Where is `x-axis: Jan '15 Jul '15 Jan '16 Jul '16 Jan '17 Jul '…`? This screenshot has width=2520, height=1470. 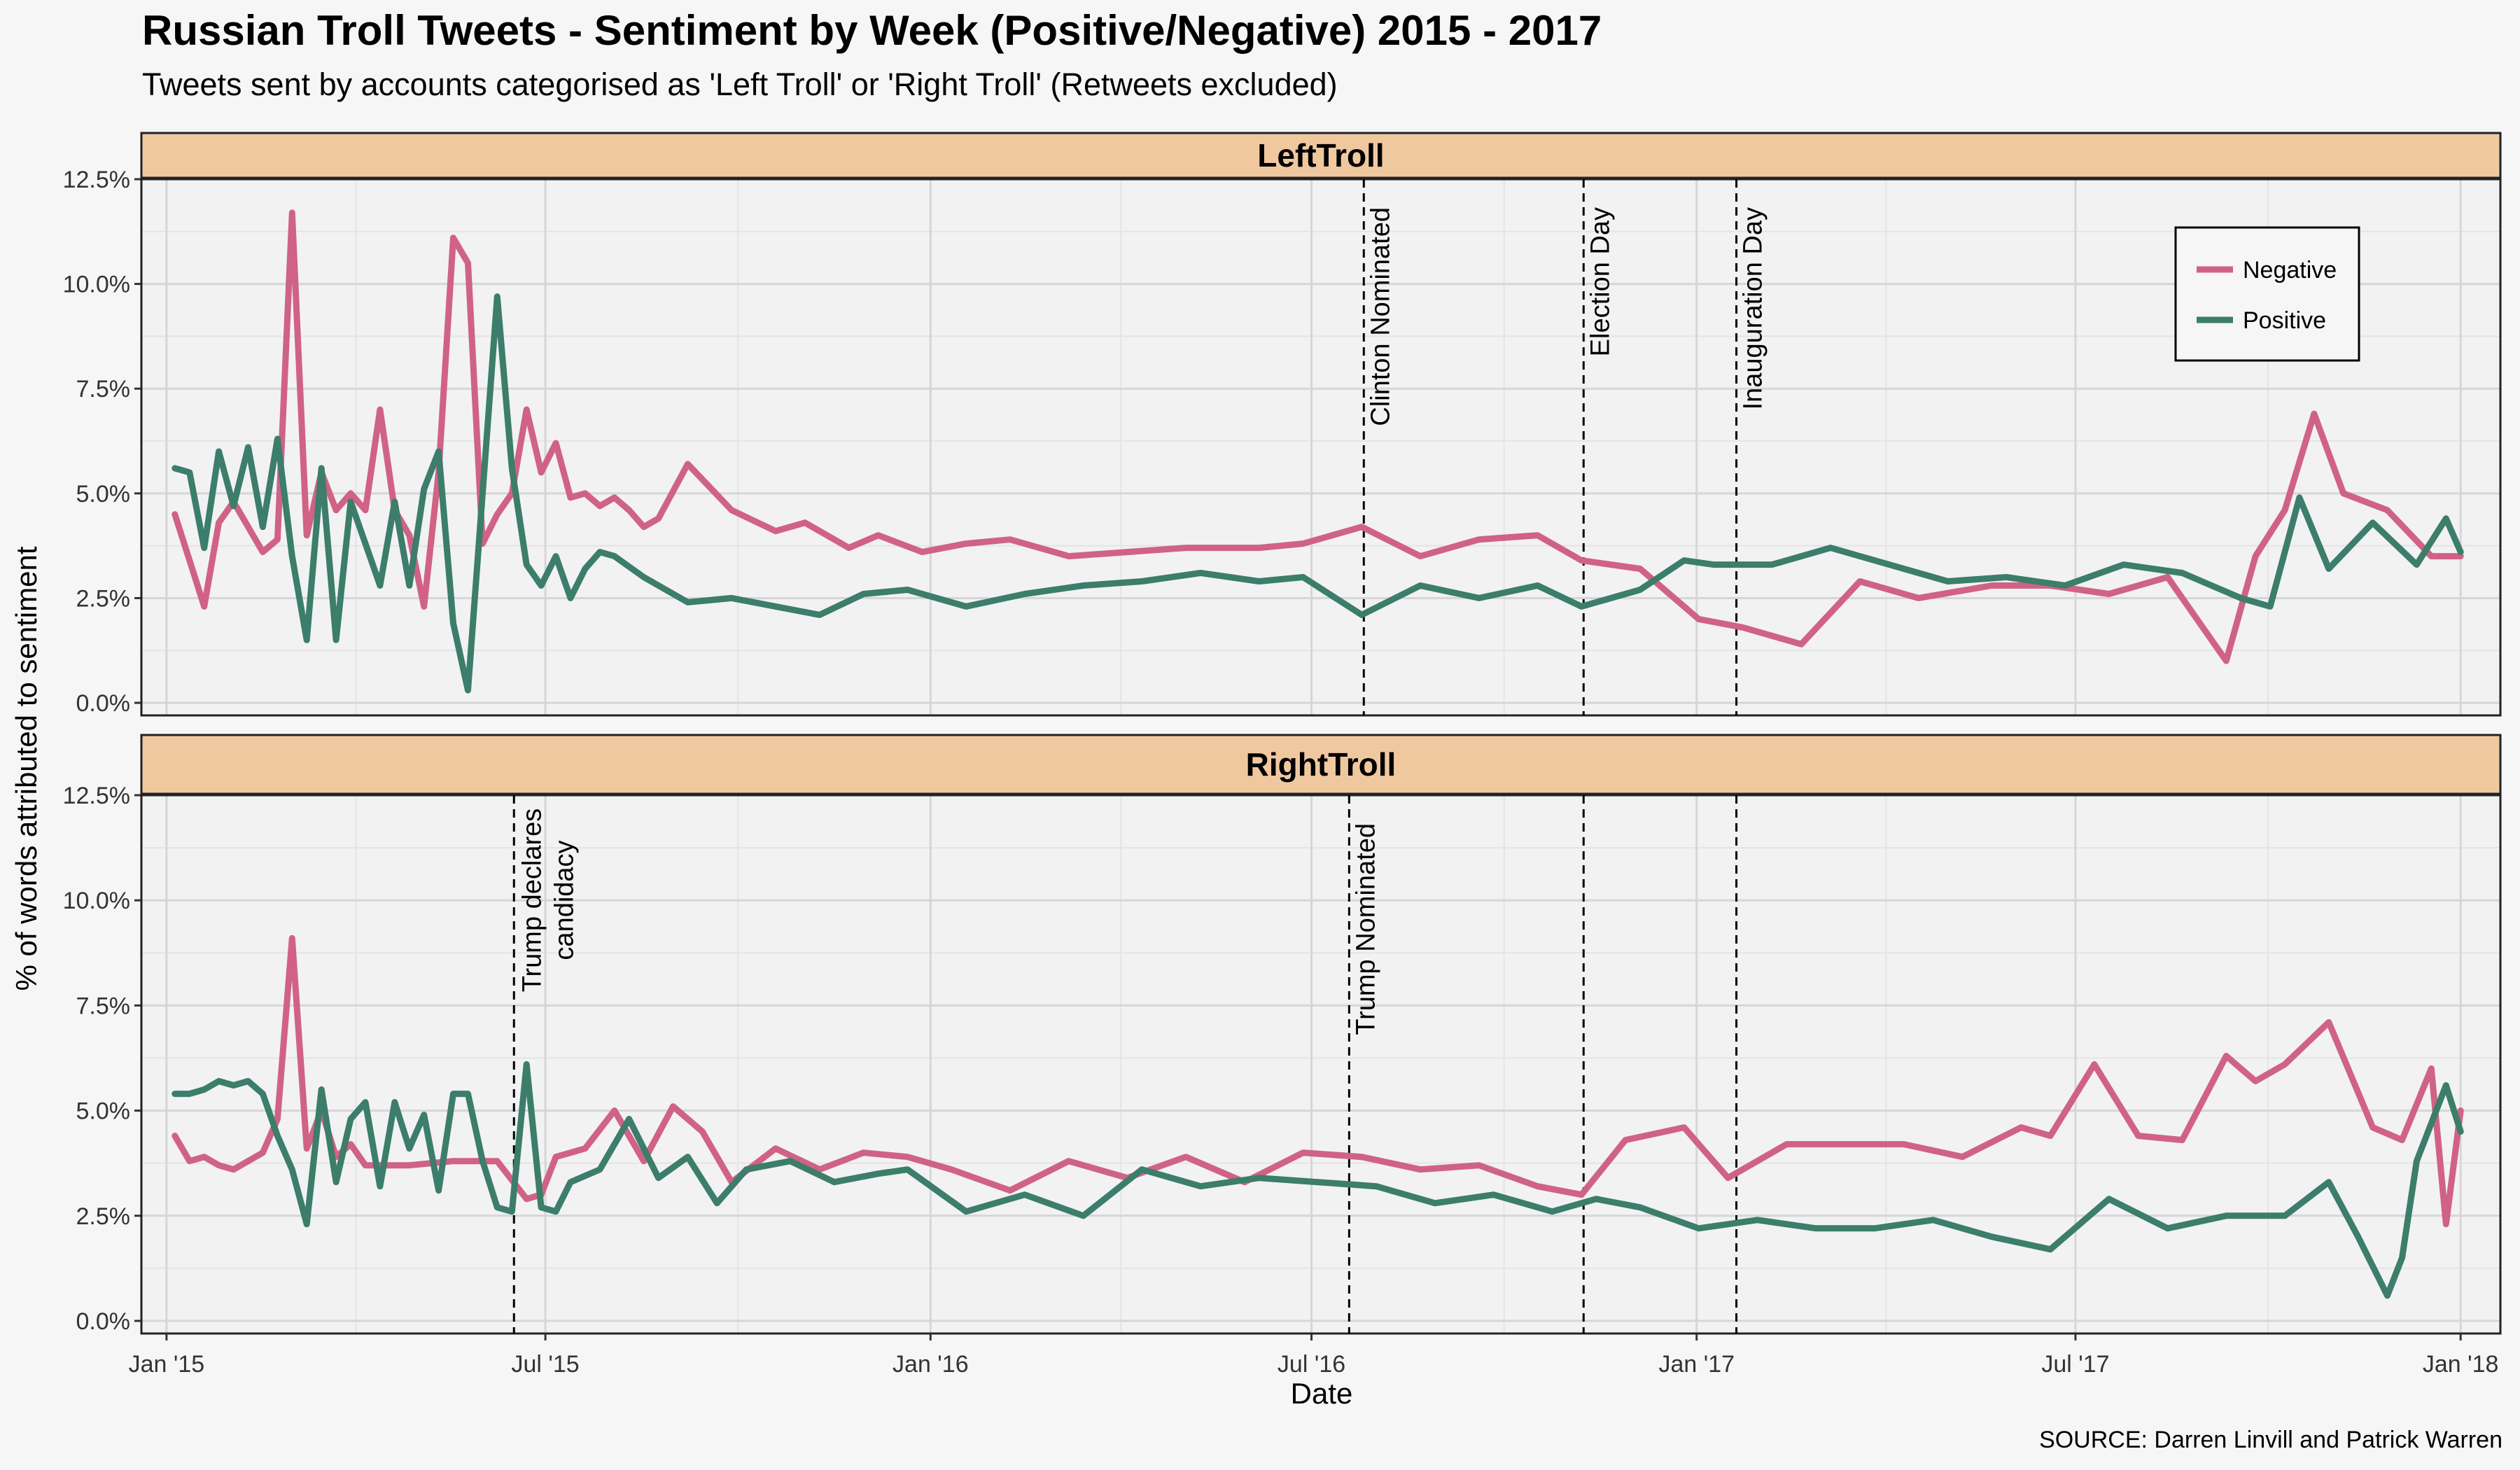
x-axis: Jan '15 Jul '15 Jan '16 Jul '16 Jan '17 Jul '… is located at coordinates (1314, 1356).